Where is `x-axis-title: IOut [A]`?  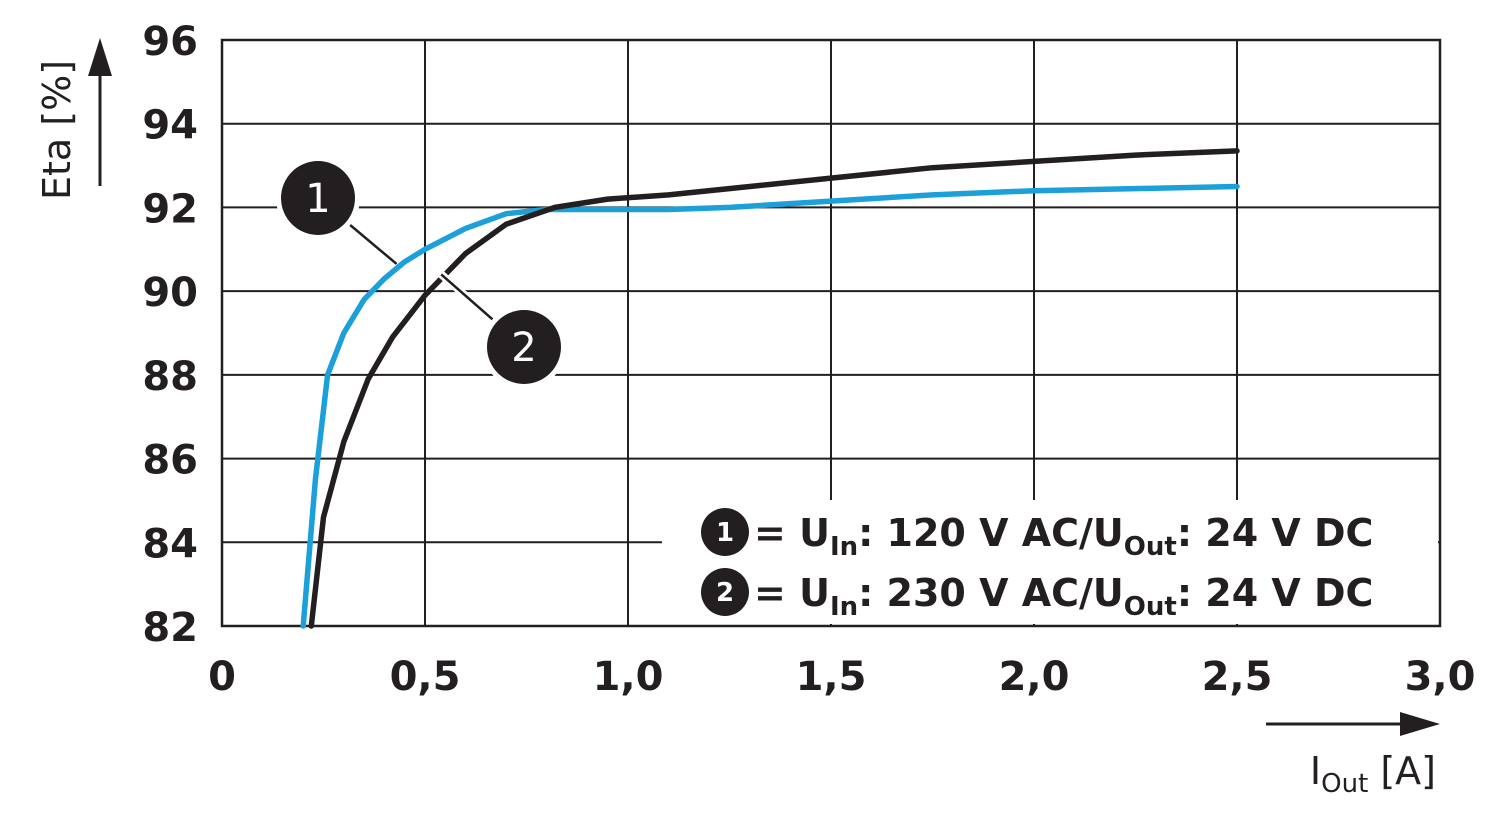
x-axis-title: IOut [A] is located at coordinates (1373, 774).